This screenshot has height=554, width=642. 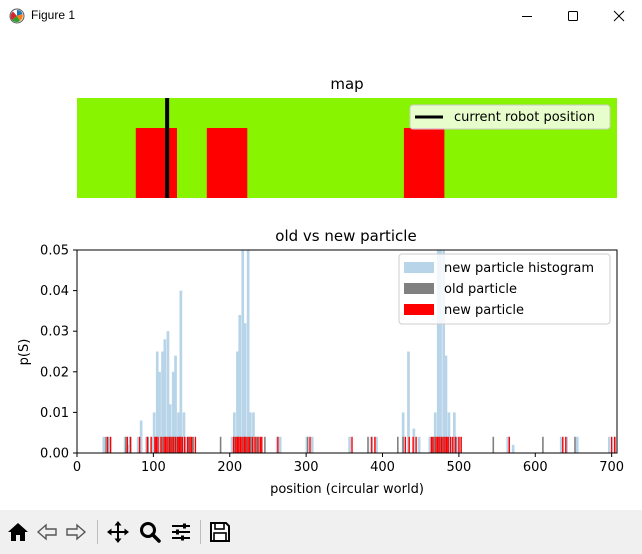 I want to click on configure-subplots-button, so click(x=181, y=532).